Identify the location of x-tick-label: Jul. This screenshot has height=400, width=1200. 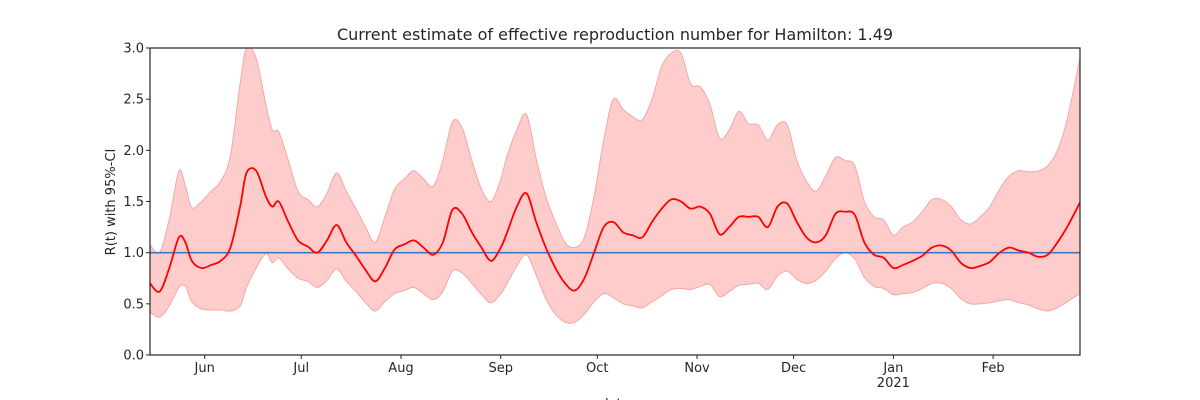
(300, 368).